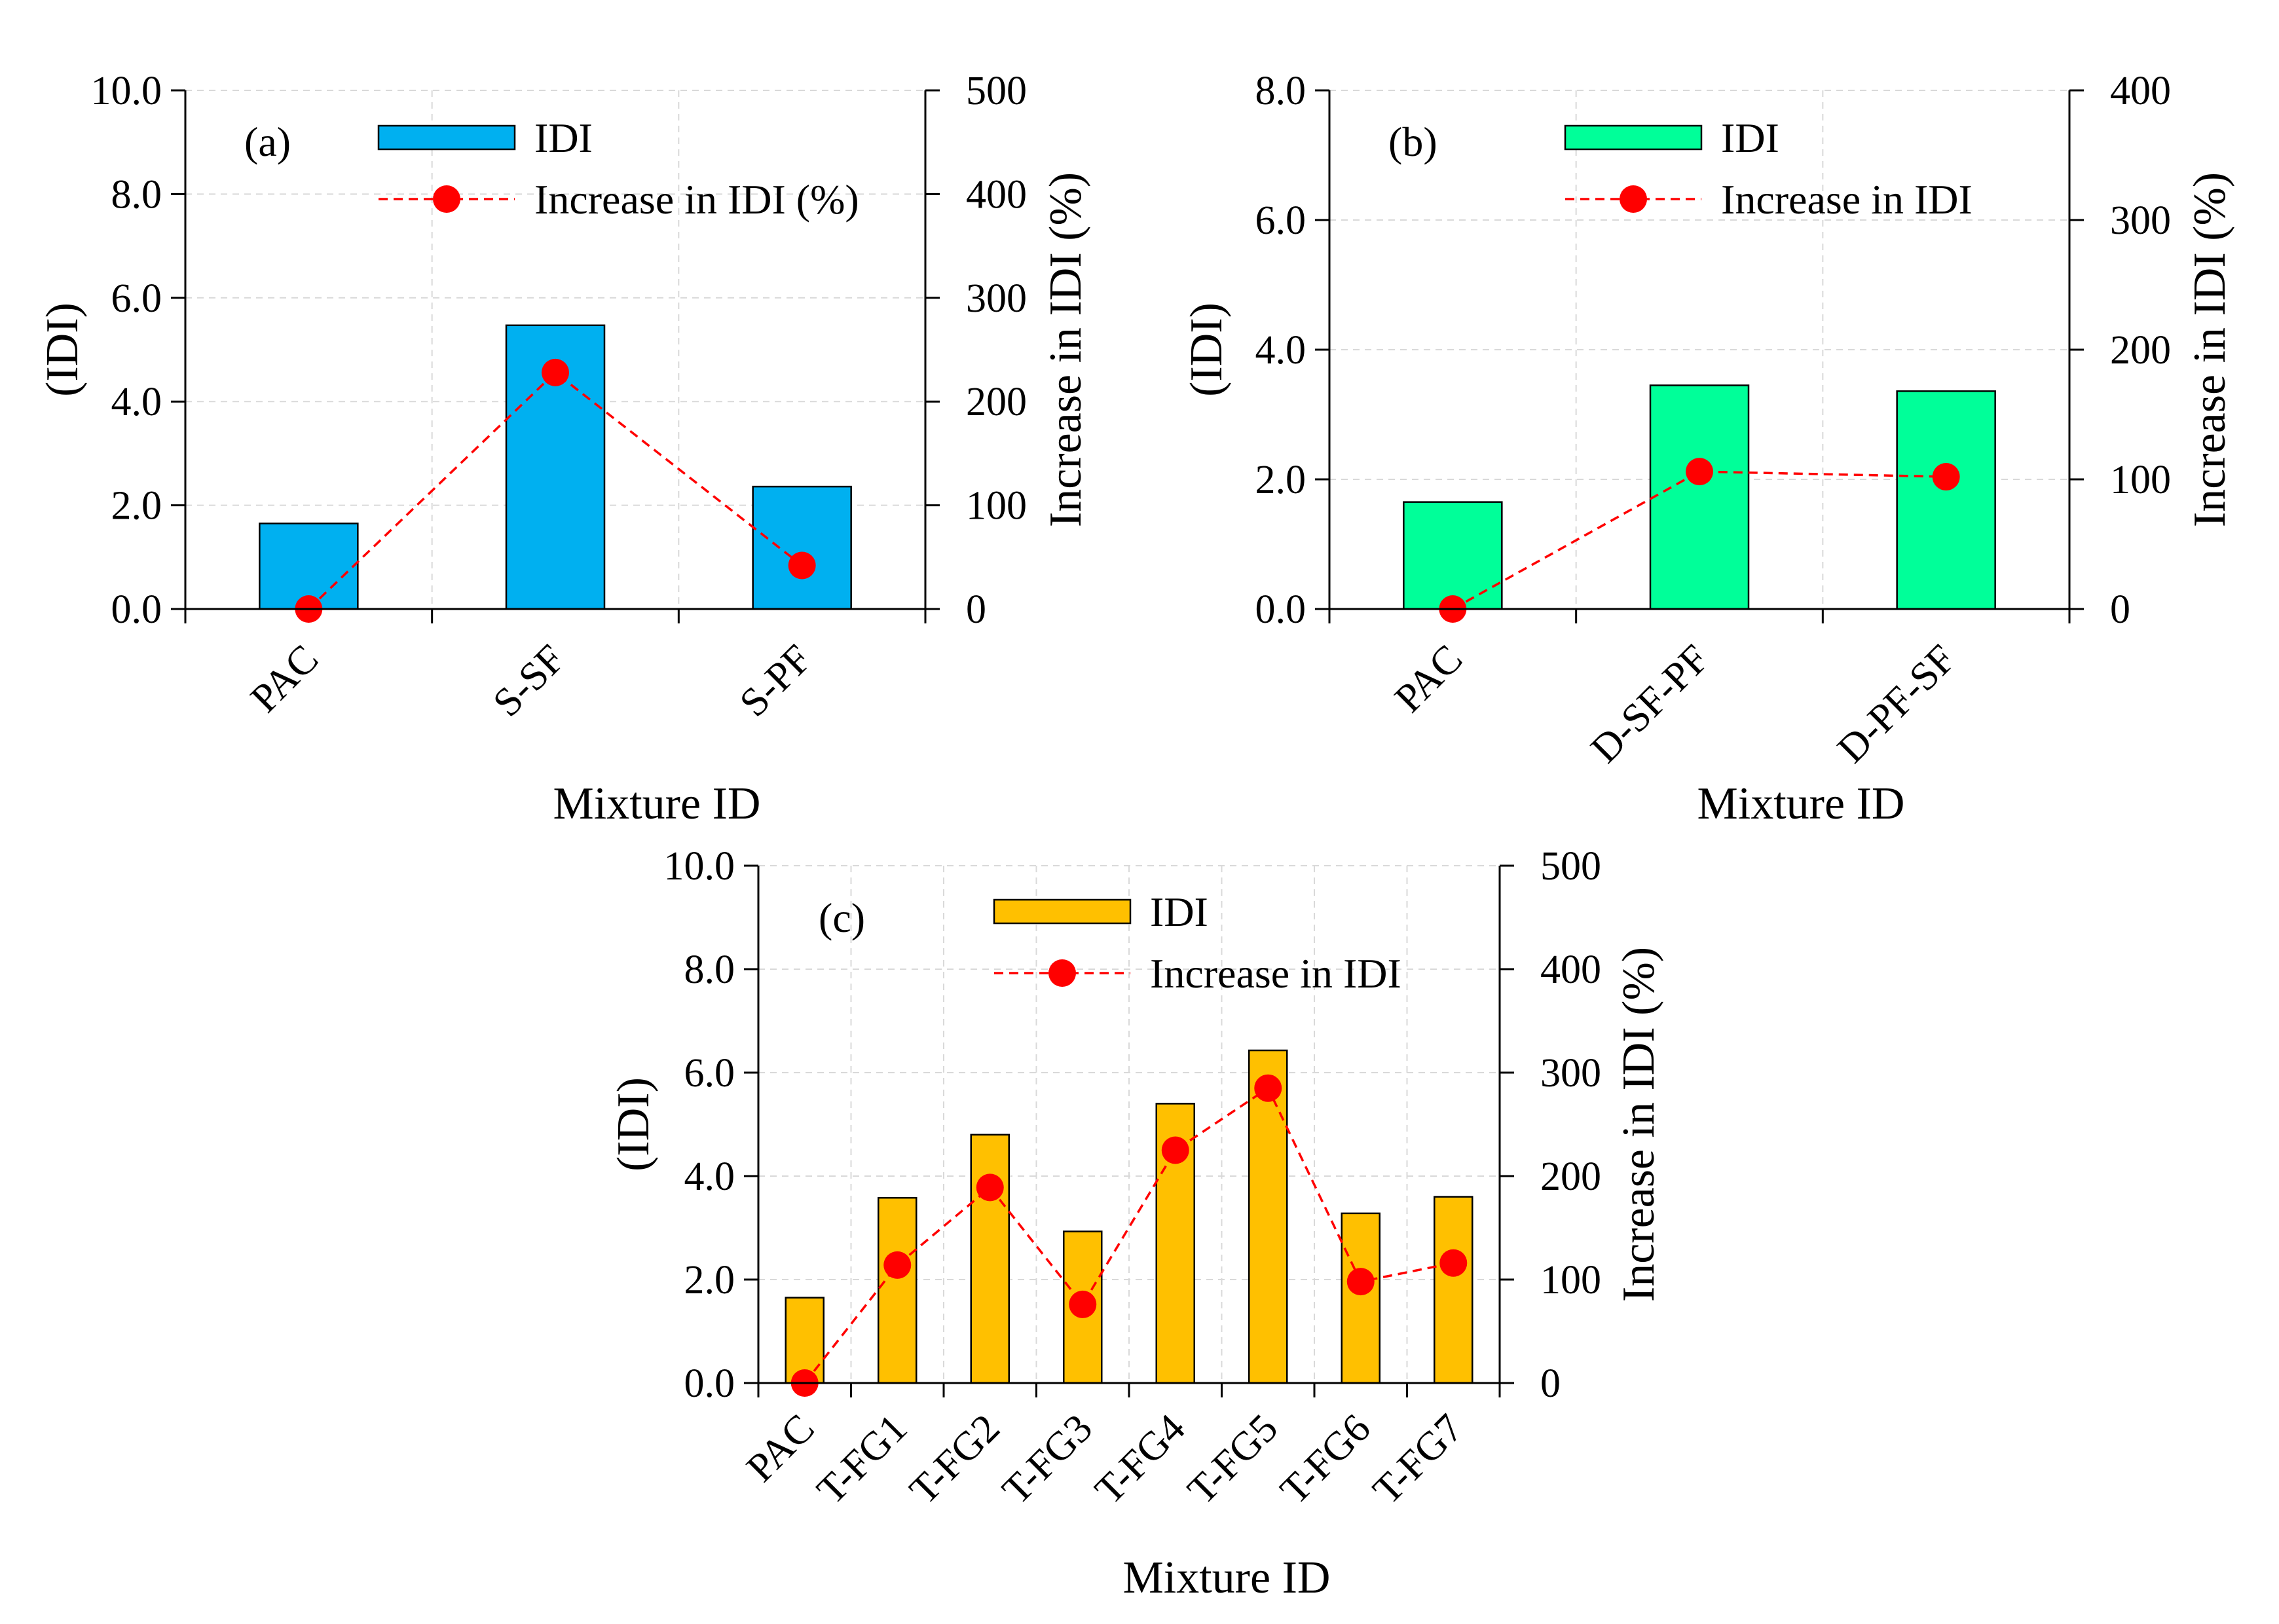 This screenshot has height=1624, width=2279. What do you see at coordinates (1360, 1282) in the screenshot?
I see `increase-point-T-FG6` at bounding box center [1360, 1282].